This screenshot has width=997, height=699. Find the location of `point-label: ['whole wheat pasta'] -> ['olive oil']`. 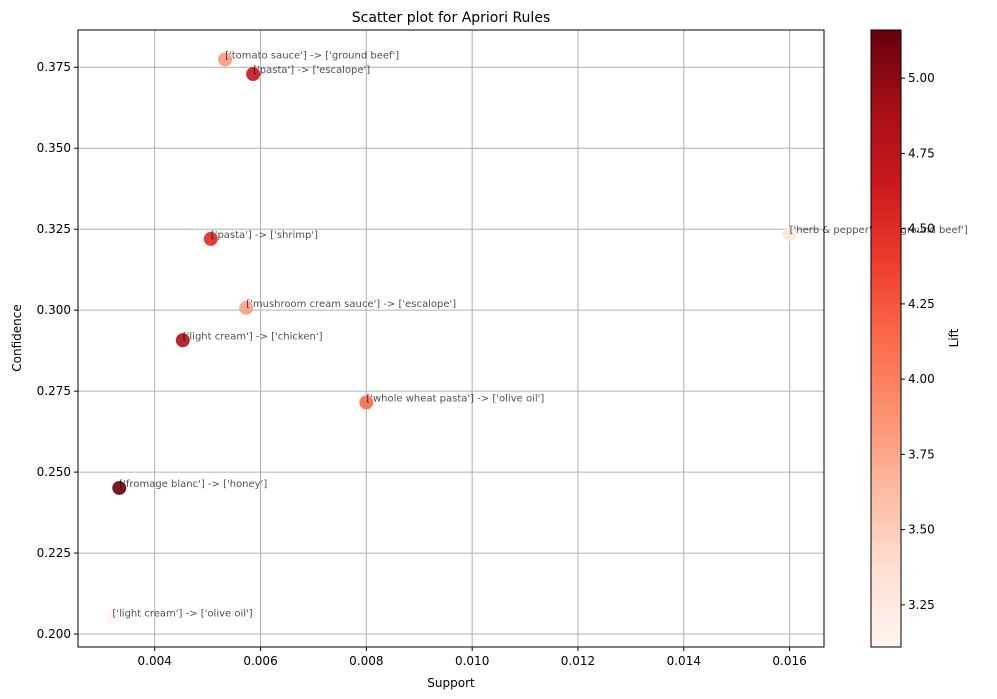

point-label: ['whole wheat pasta'] -> ['olive oil'] is located at coordinates (455, 398).